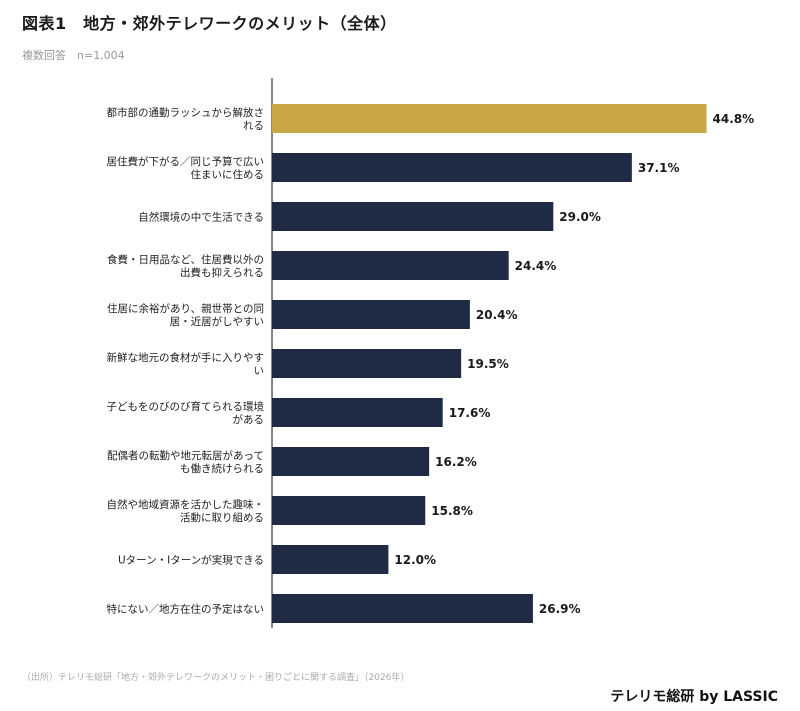 Image resolution: width=800 pixels, height=711 pixels. What do you see at coordinates (186, 168) in the screenshot?
I see `category-label-1: 居住費が下がる／同じ予算で広い住まいに住める` at bounding box center [186, 168].